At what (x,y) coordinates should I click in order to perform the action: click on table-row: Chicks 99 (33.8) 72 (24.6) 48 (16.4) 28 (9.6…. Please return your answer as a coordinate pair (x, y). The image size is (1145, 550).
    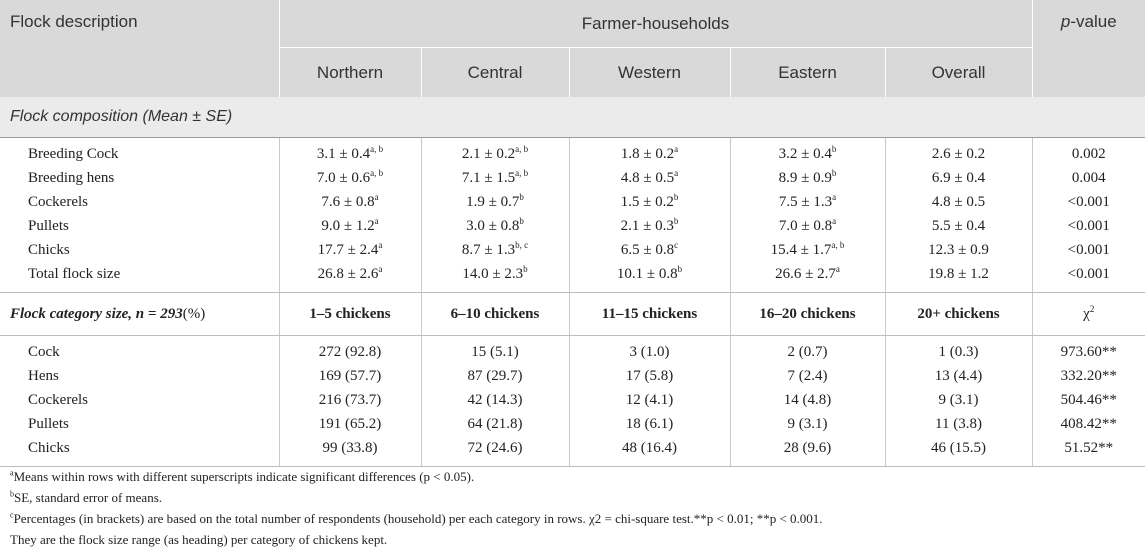
    Looking at the image, I should click on (572, 451).